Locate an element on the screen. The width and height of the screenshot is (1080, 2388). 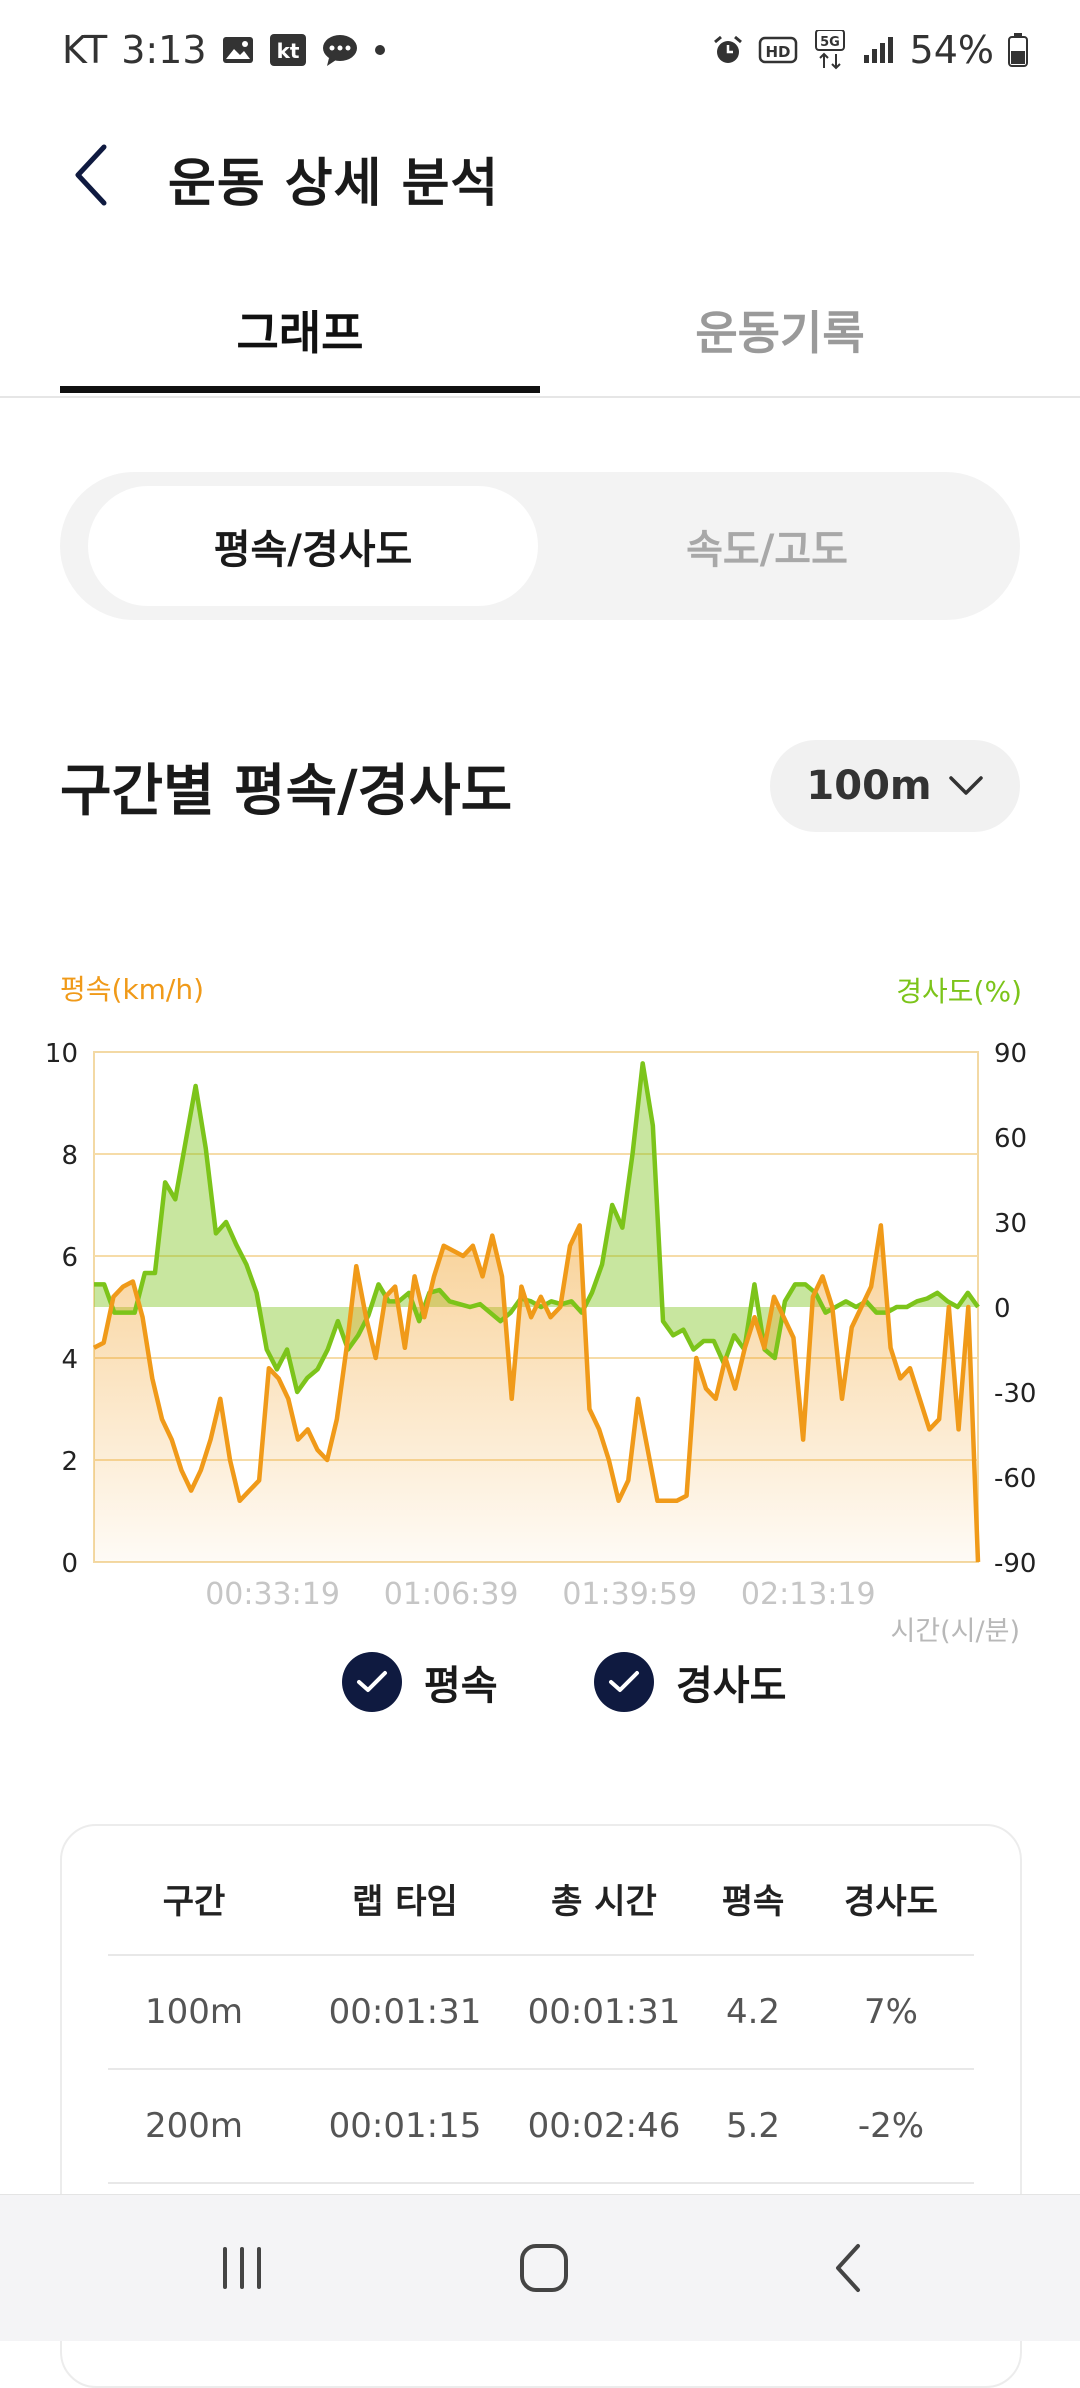
y-left-tick-label: 4 is located at coordinates (69, 1360).